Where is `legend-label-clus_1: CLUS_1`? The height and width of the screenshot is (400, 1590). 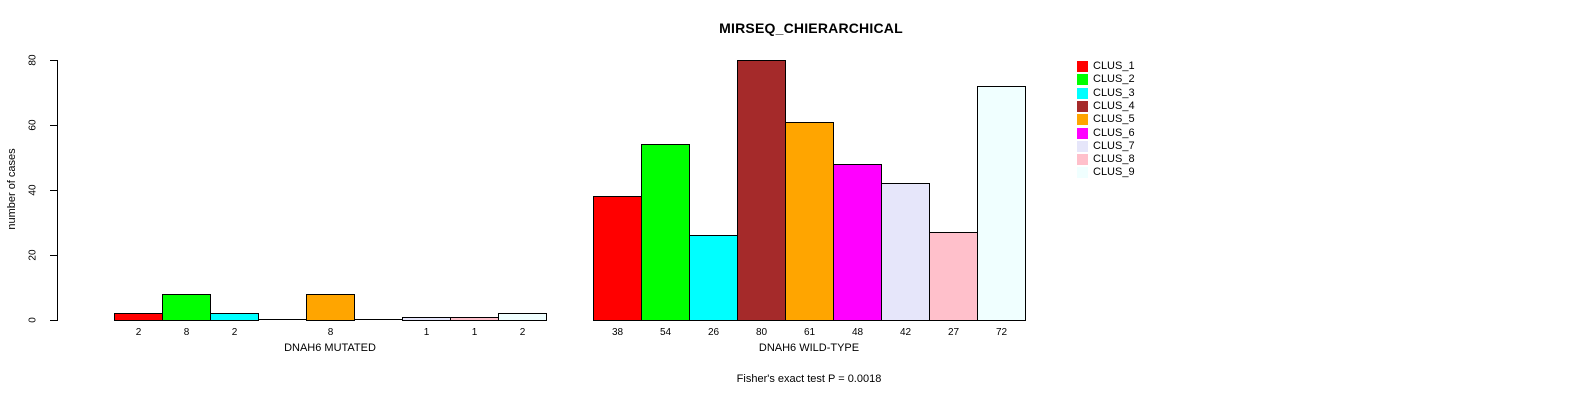 legend-label-clus_1: CLUS_1 is located at coordinates (1114, 66).